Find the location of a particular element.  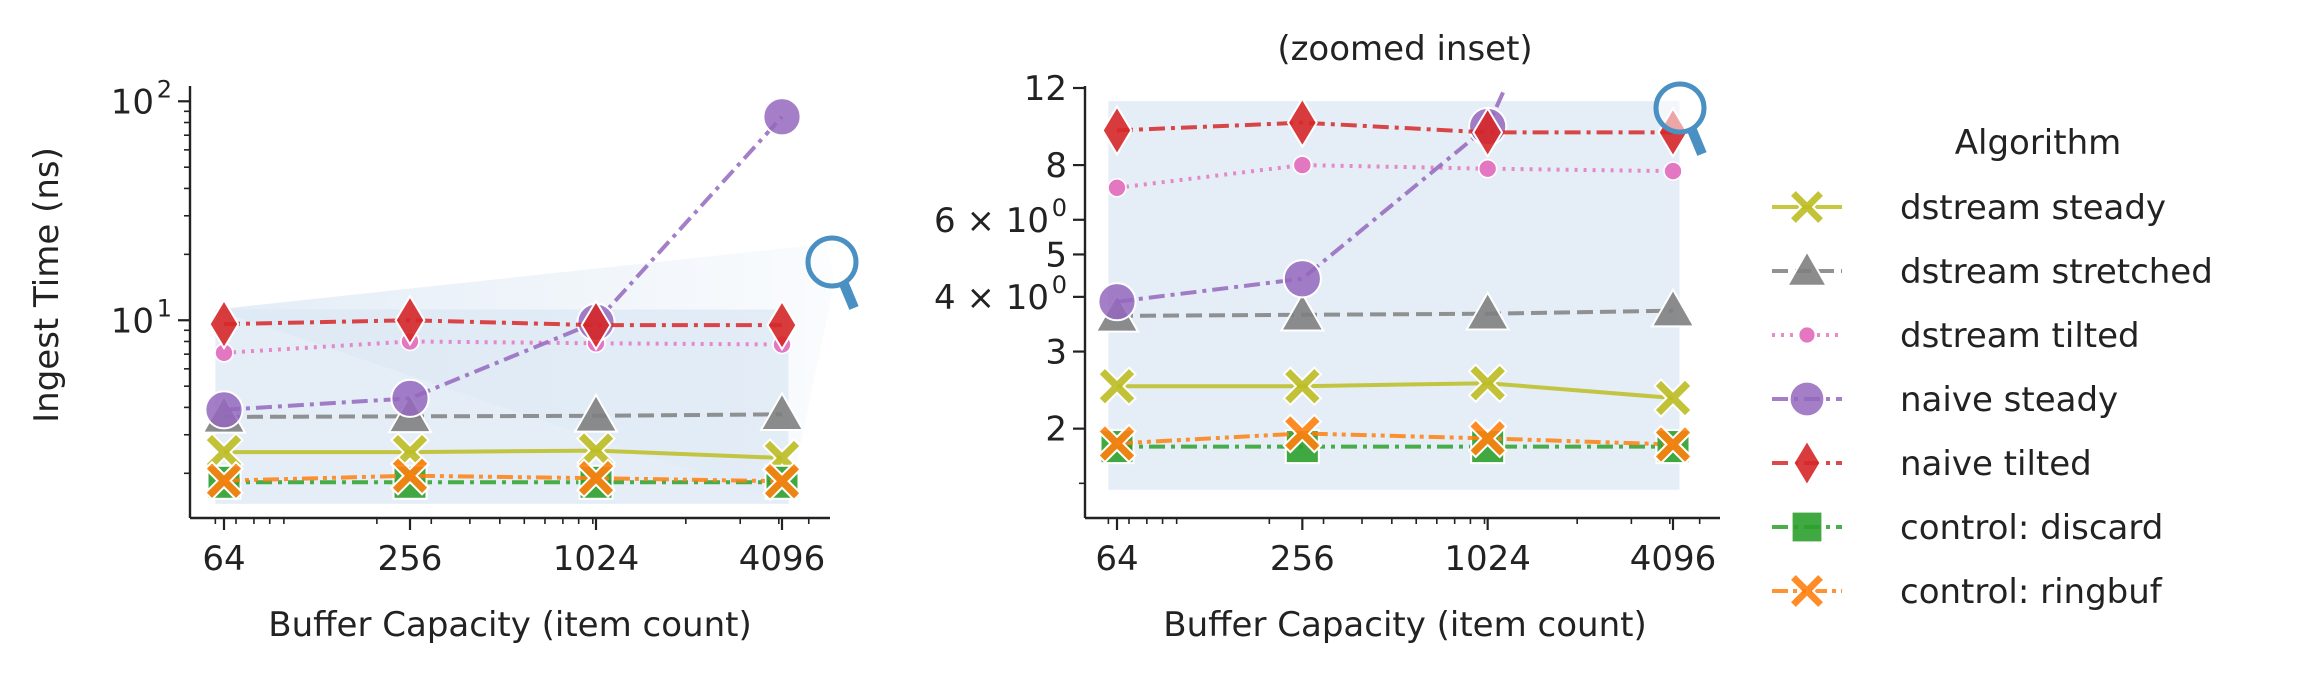

legend-label: control: discard is located at coordinates (2031, 528).